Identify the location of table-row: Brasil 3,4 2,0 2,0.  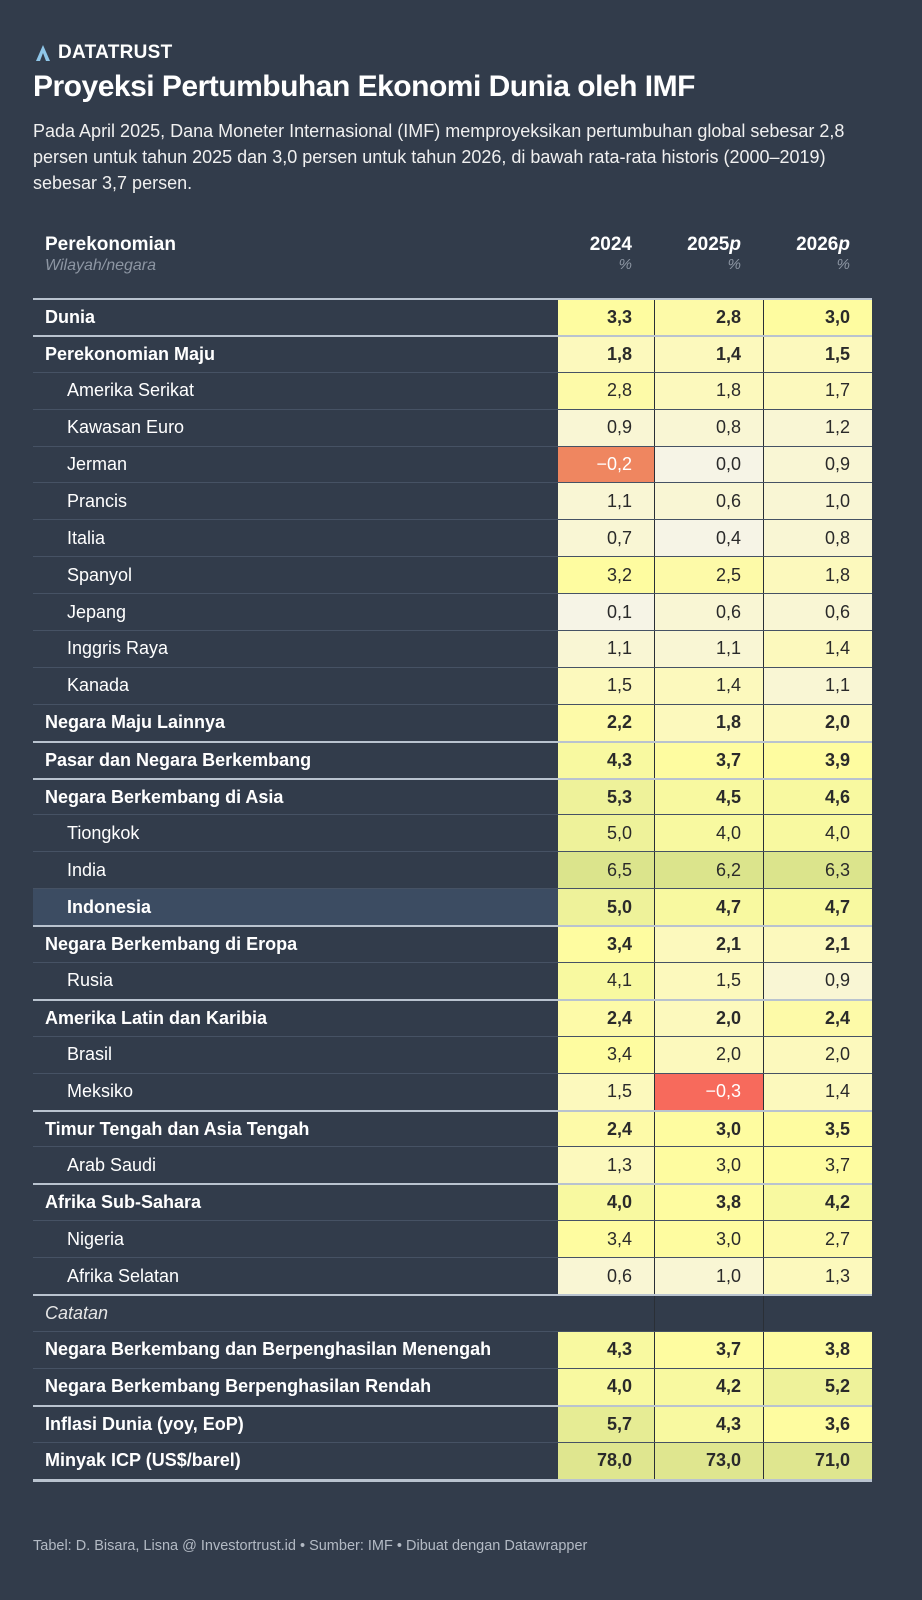
(452, 1054).